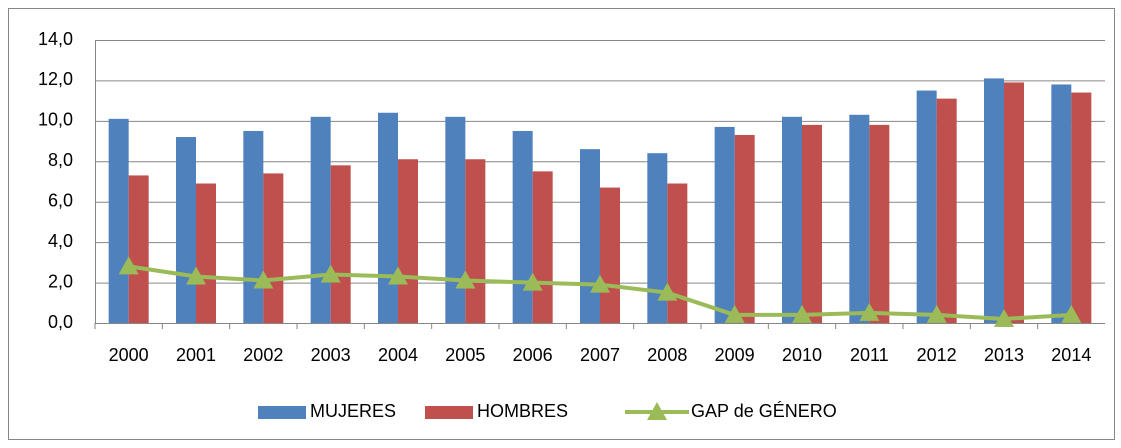 This screenshot has width=1121, height=448. I want to click on x-tick-label: 2005, so click(465, 355).